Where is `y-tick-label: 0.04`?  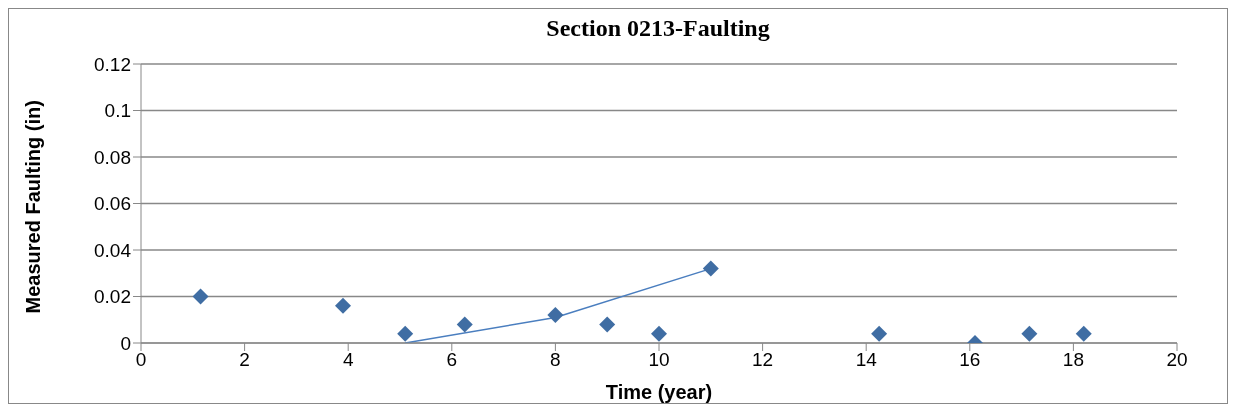 y-tick-label: 0.04 is located at coordinates (113, 250).